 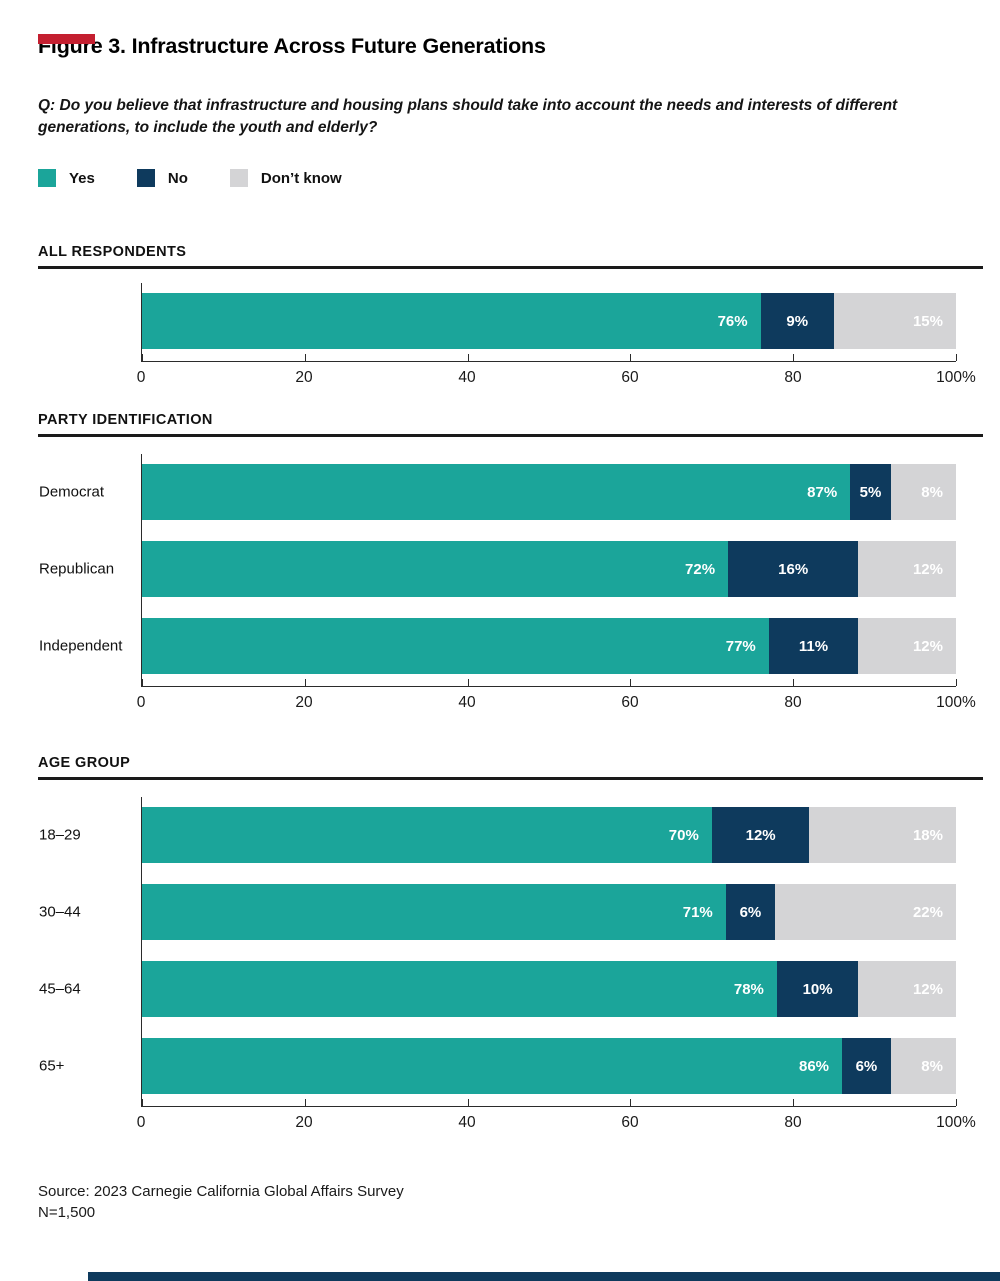 What do you see at coordinates (84, 763) in the screenshot?
I see `section-heading-age-group: AGE GROUP` at bounding box center [84, 763].